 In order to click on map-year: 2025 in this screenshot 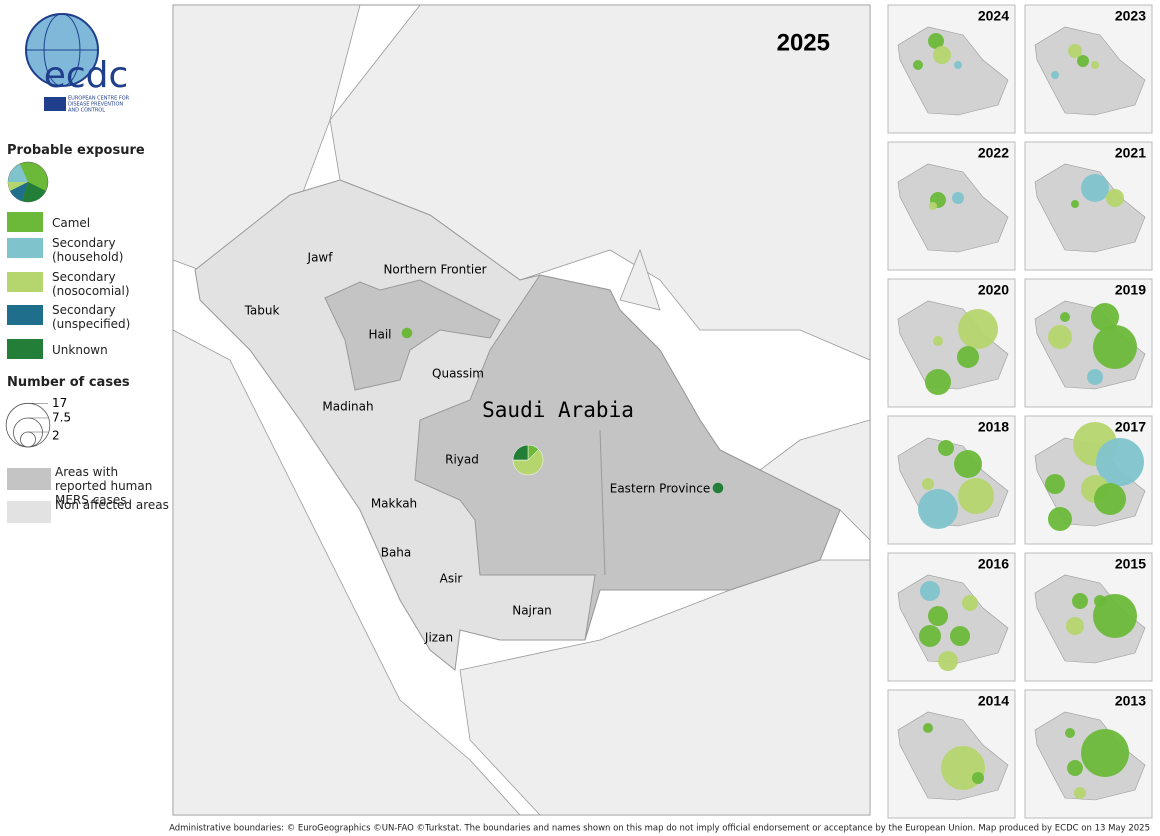, I will do `click(803, 42)`.